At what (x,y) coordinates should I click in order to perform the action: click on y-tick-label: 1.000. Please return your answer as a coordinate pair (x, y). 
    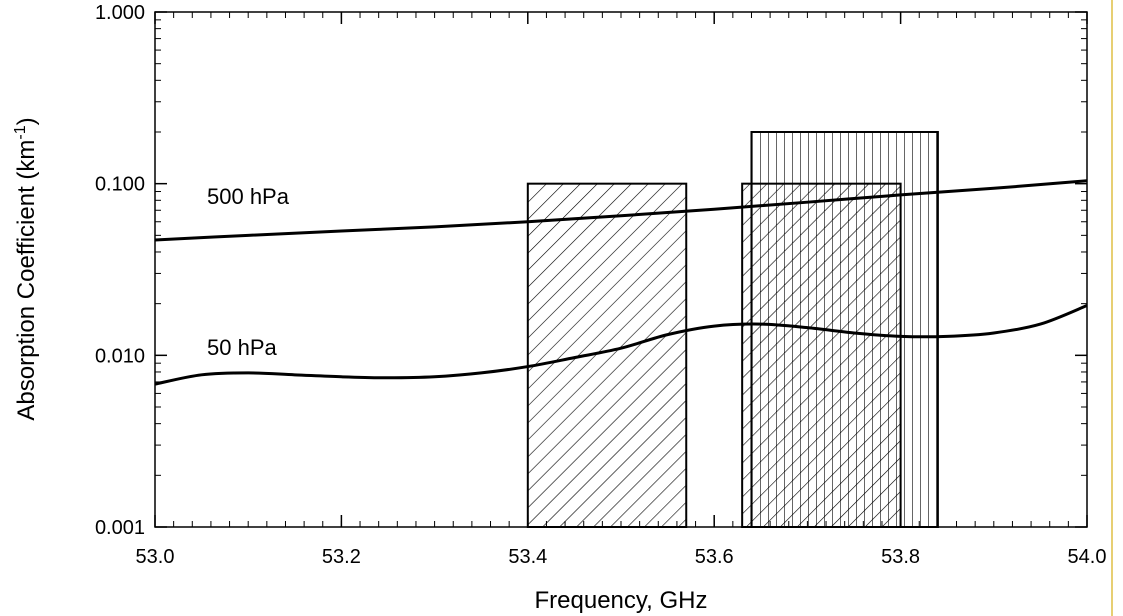
    Looking at the image, I should click on (120, 13).